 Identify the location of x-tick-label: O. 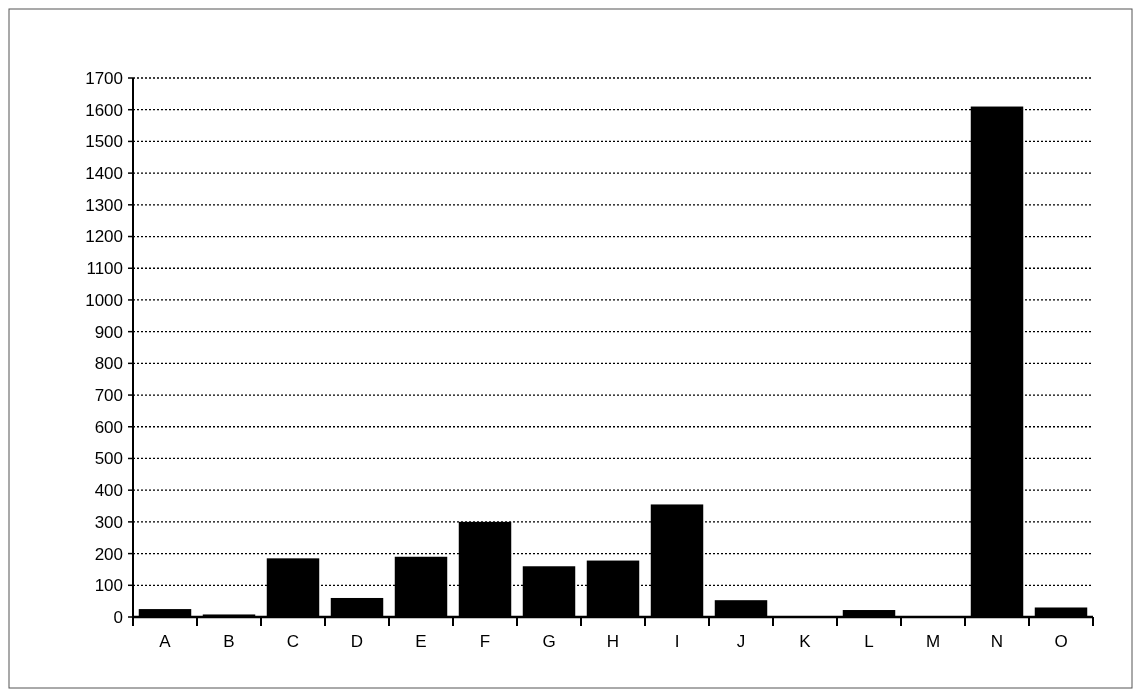
(1061, 641).